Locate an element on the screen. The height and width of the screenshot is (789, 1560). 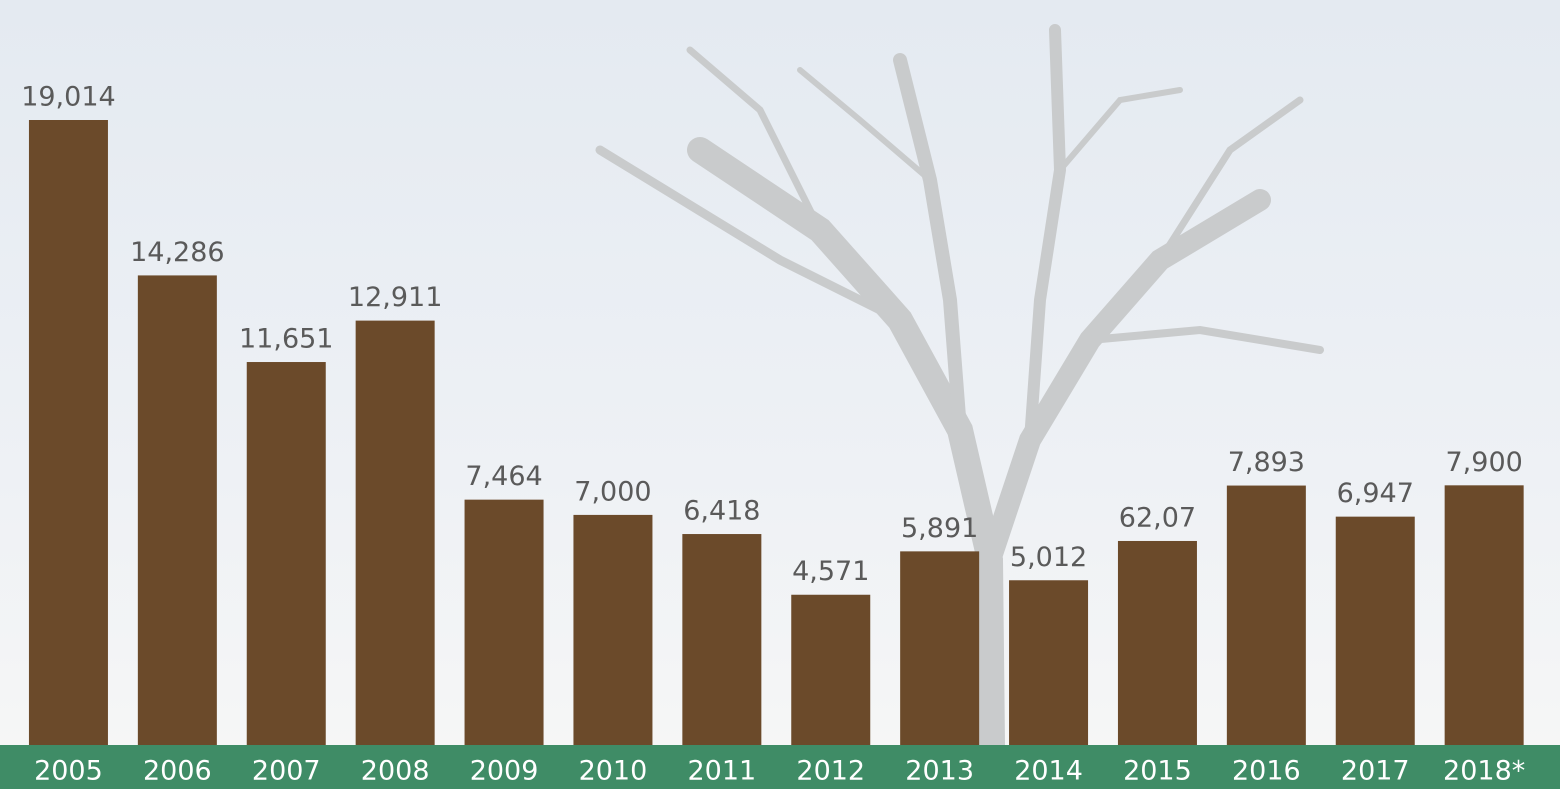
x-tick-label: 2017 is located at coordinates (1375, 771).